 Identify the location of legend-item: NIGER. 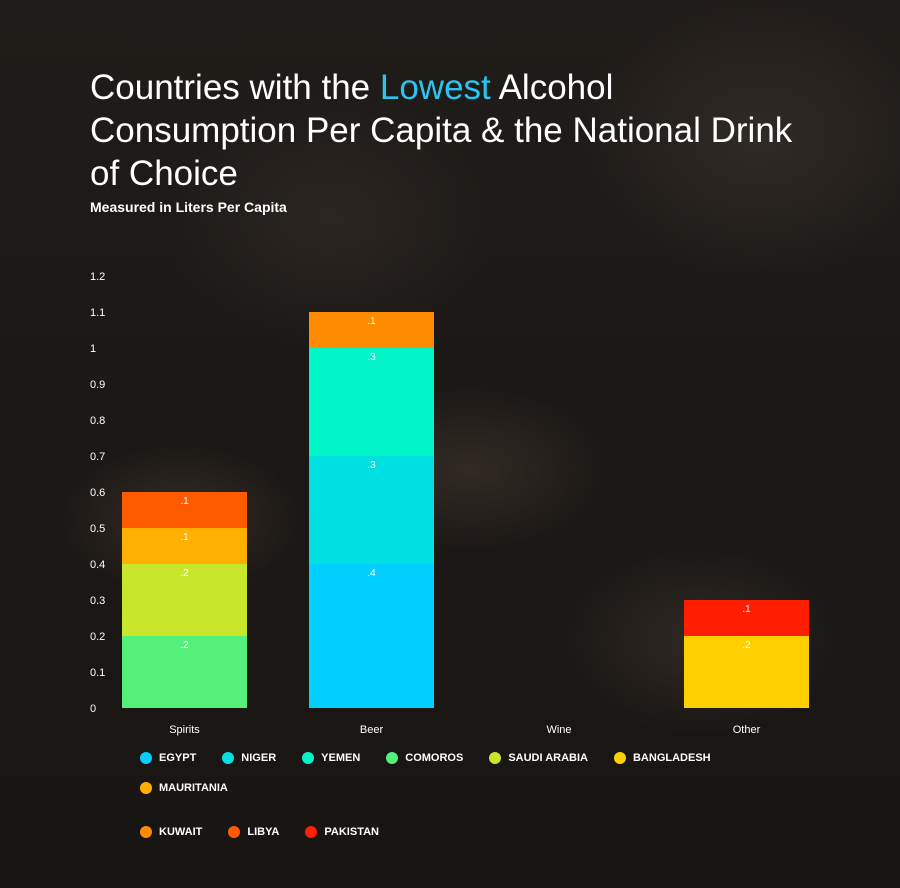
(249, 758).